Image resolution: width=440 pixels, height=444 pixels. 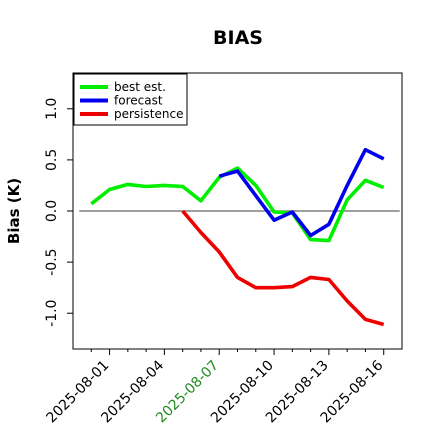 I want to click on y-tick-label: -1.0, so click(x=52, y=313).